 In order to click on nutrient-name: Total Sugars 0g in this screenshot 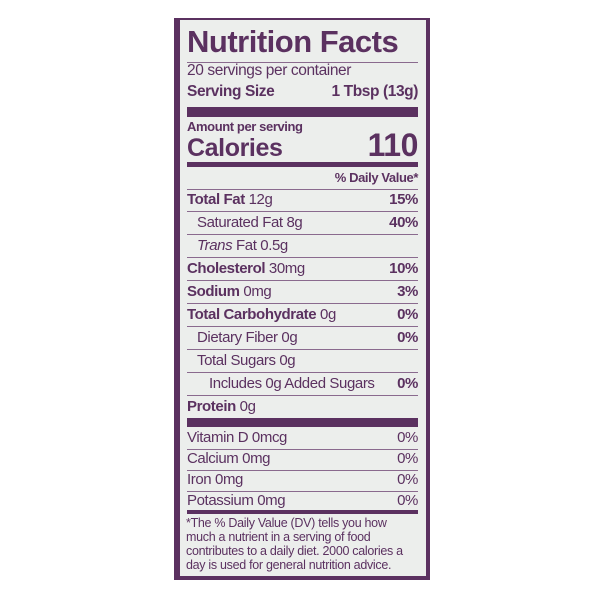, I will do `click(246, 360)`.